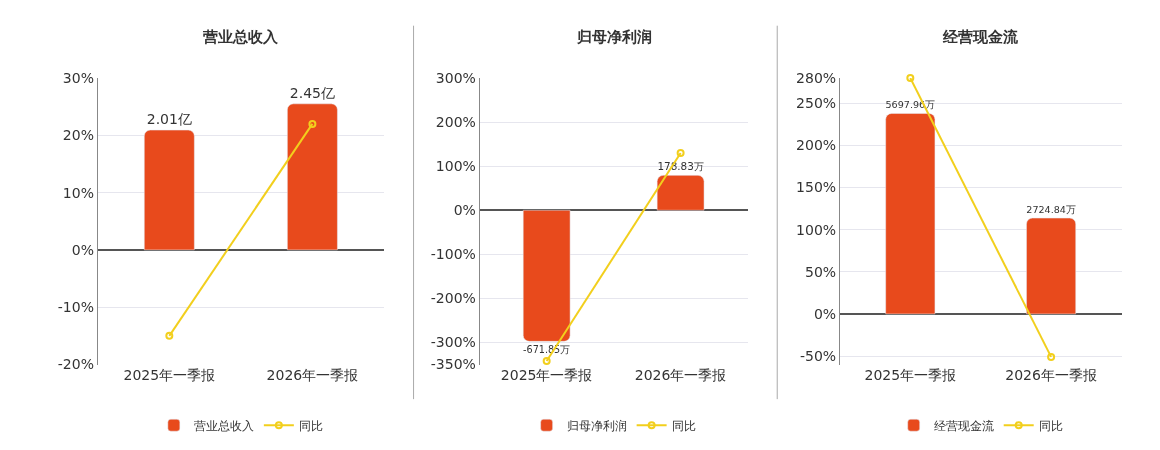 The image size is (1160, 450). Describe the element at coordinates (453, 254) in the screenshot. I see `y-tick-label: -100%` at that location.